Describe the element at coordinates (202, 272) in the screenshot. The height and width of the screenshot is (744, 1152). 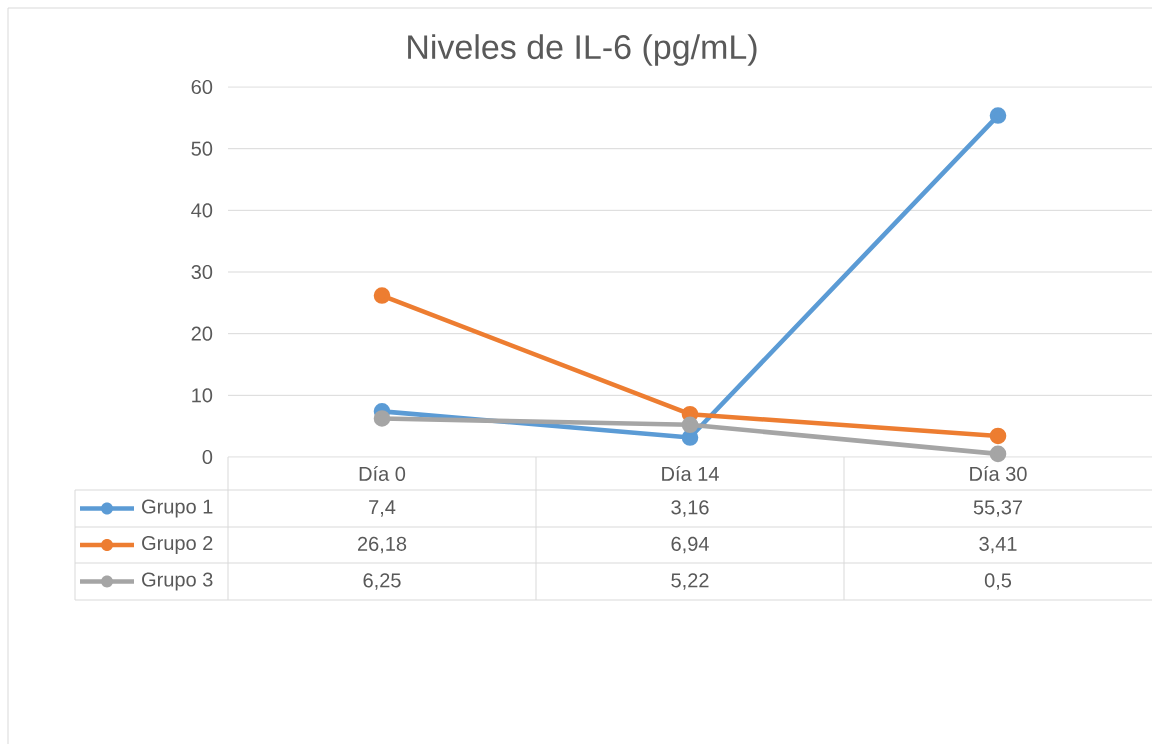
I see `y-tick-label: 30` at that location.